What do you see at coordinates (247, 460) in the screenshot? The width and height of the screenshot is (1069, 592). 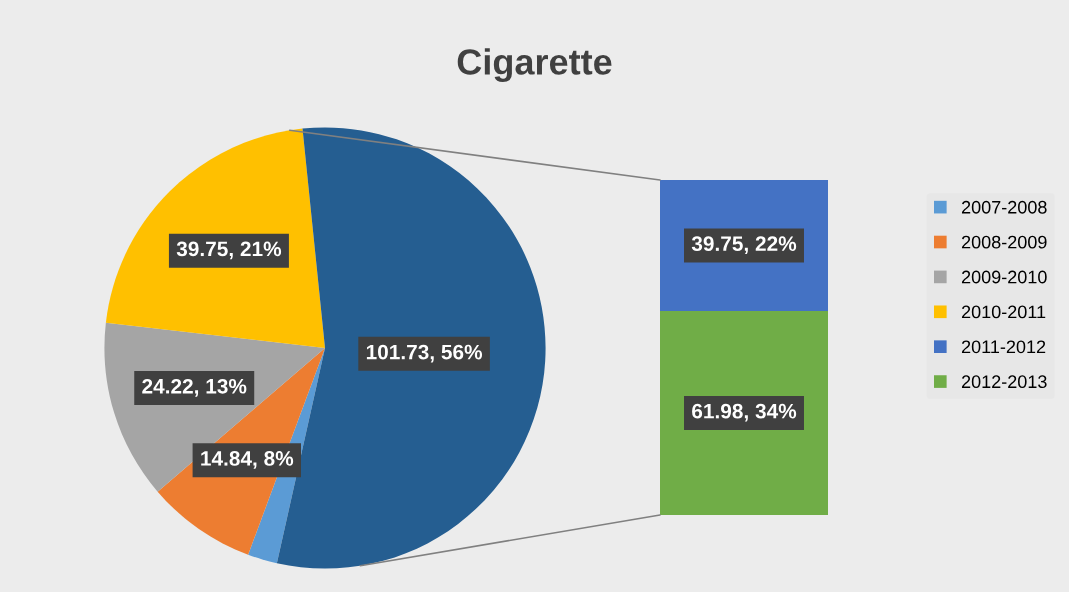 I see `data-label: 14.84, 8%` at bounding box center [247, 460].